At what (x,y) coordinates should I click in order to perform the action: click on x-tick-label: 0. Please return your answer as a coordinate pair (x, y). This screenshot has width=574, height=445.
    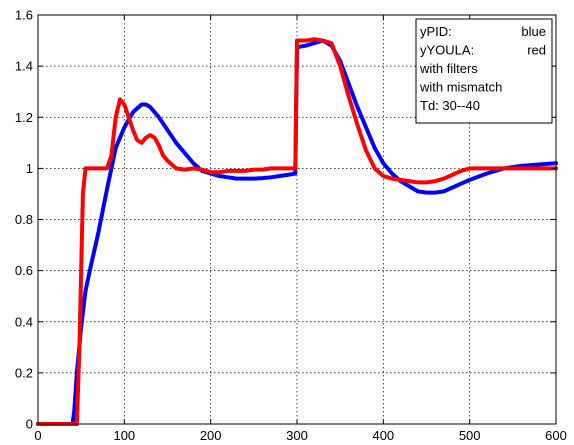
    Looking at the image, I should click on (37, 435).